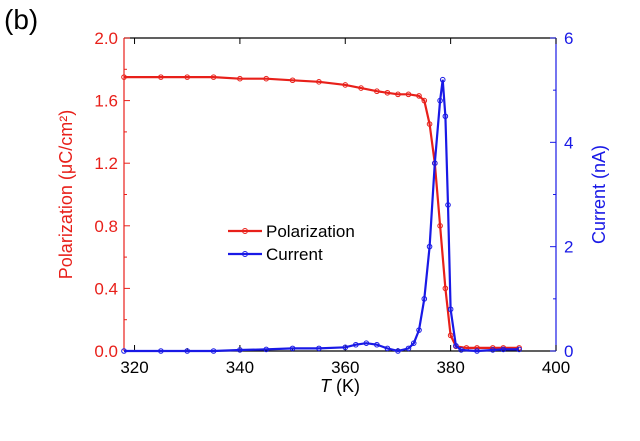  Describe the element at coordinates (568, 38) in the screenshot. I see `y-right-tick-label: 6` at that location.